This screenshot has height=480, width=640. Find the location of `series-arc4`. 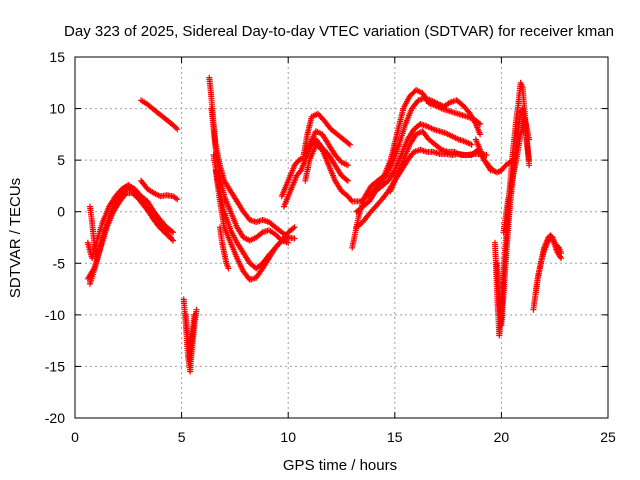

series-arc4 is located at coordinates (159, 190).